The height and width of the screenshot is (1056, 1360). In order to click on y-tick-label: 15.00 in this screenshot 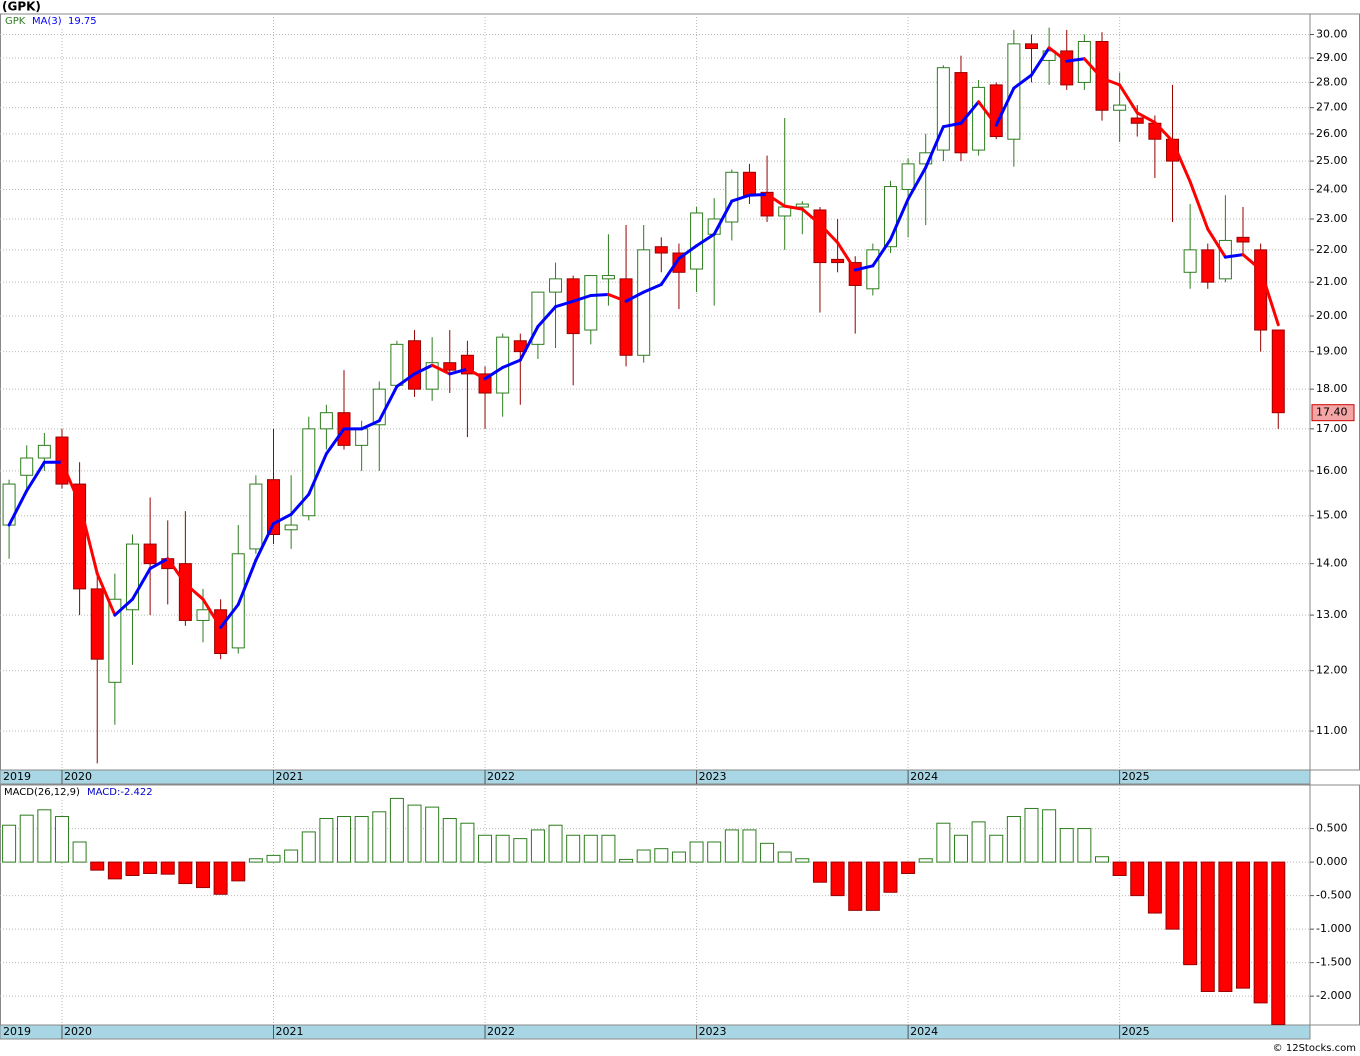, I will do `click(1332, 515)`.